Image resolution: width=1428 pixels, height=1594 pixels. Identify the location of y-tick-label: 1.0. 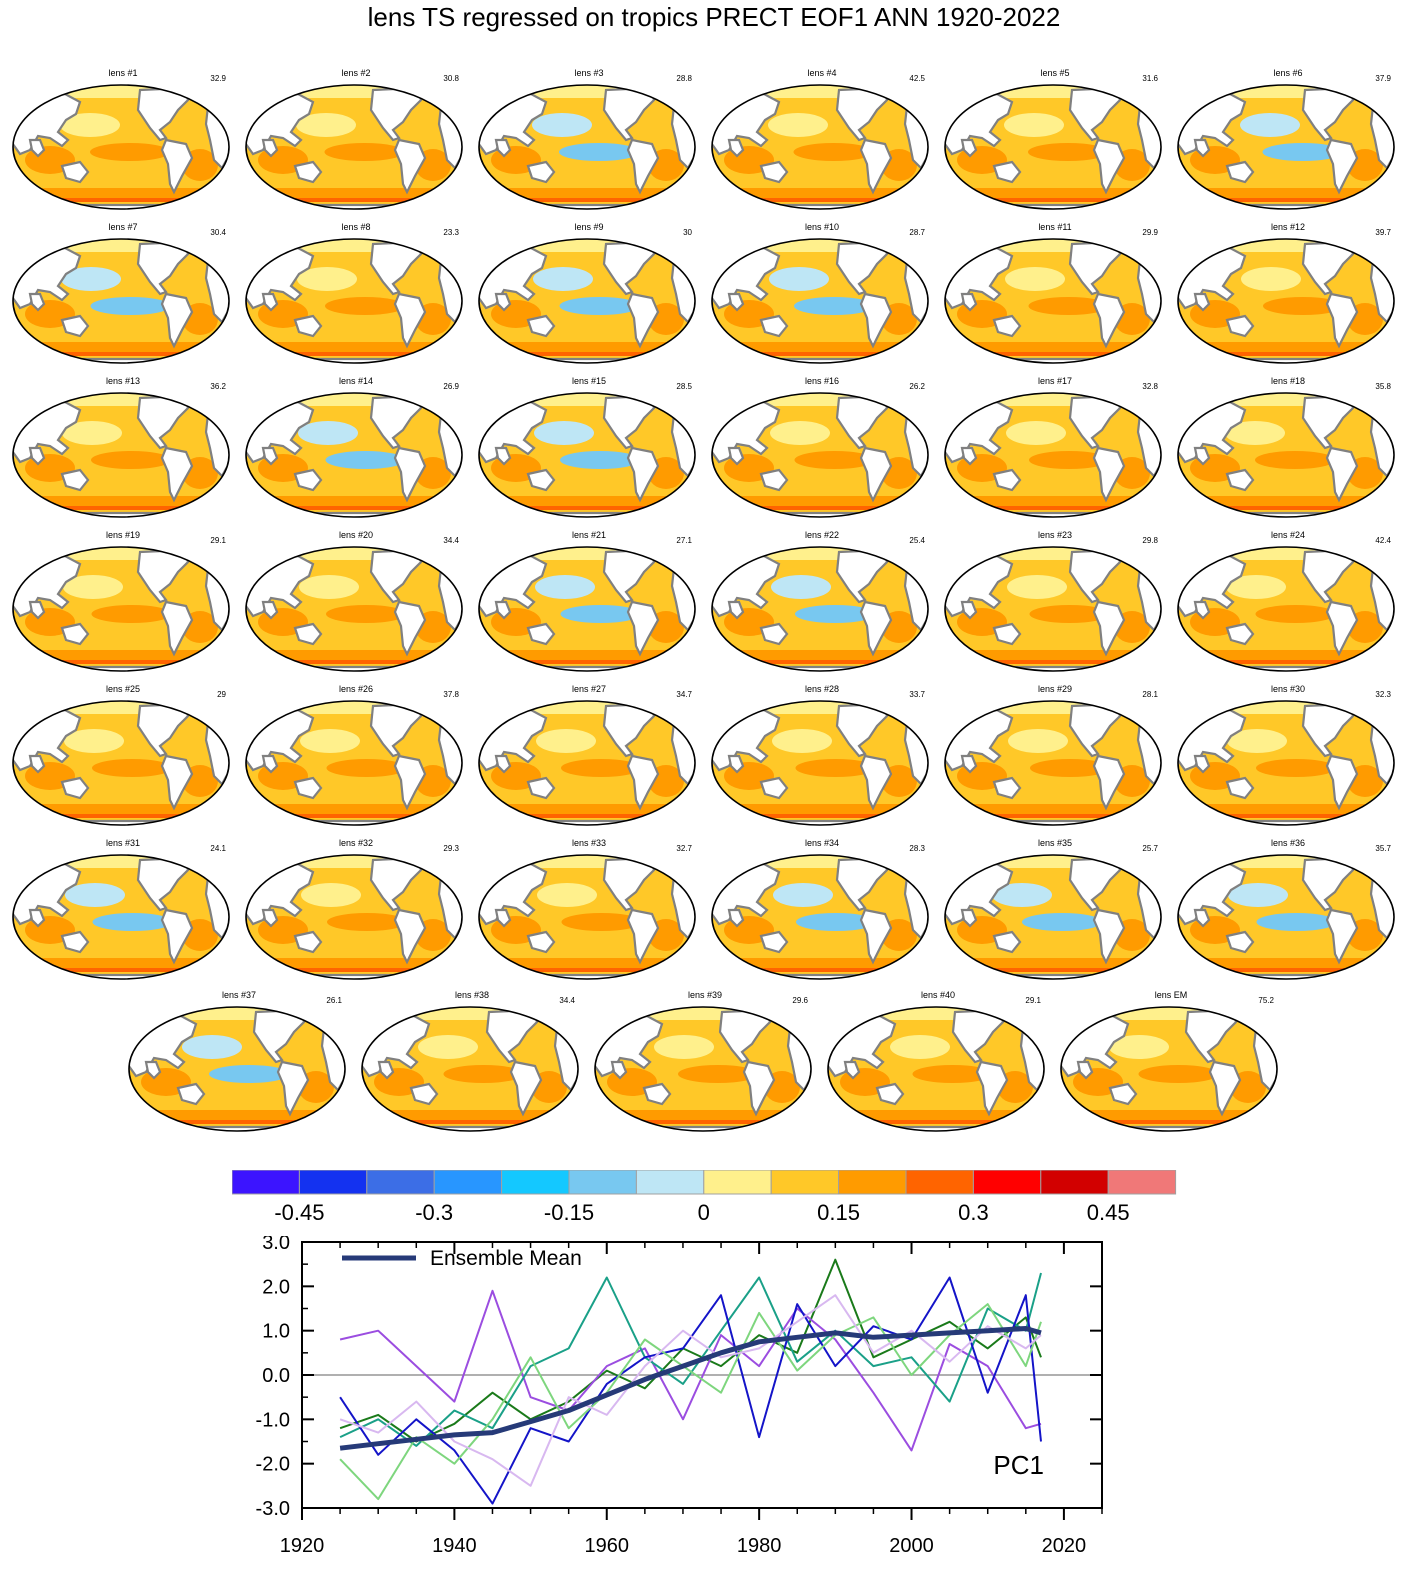
(276, 1332).